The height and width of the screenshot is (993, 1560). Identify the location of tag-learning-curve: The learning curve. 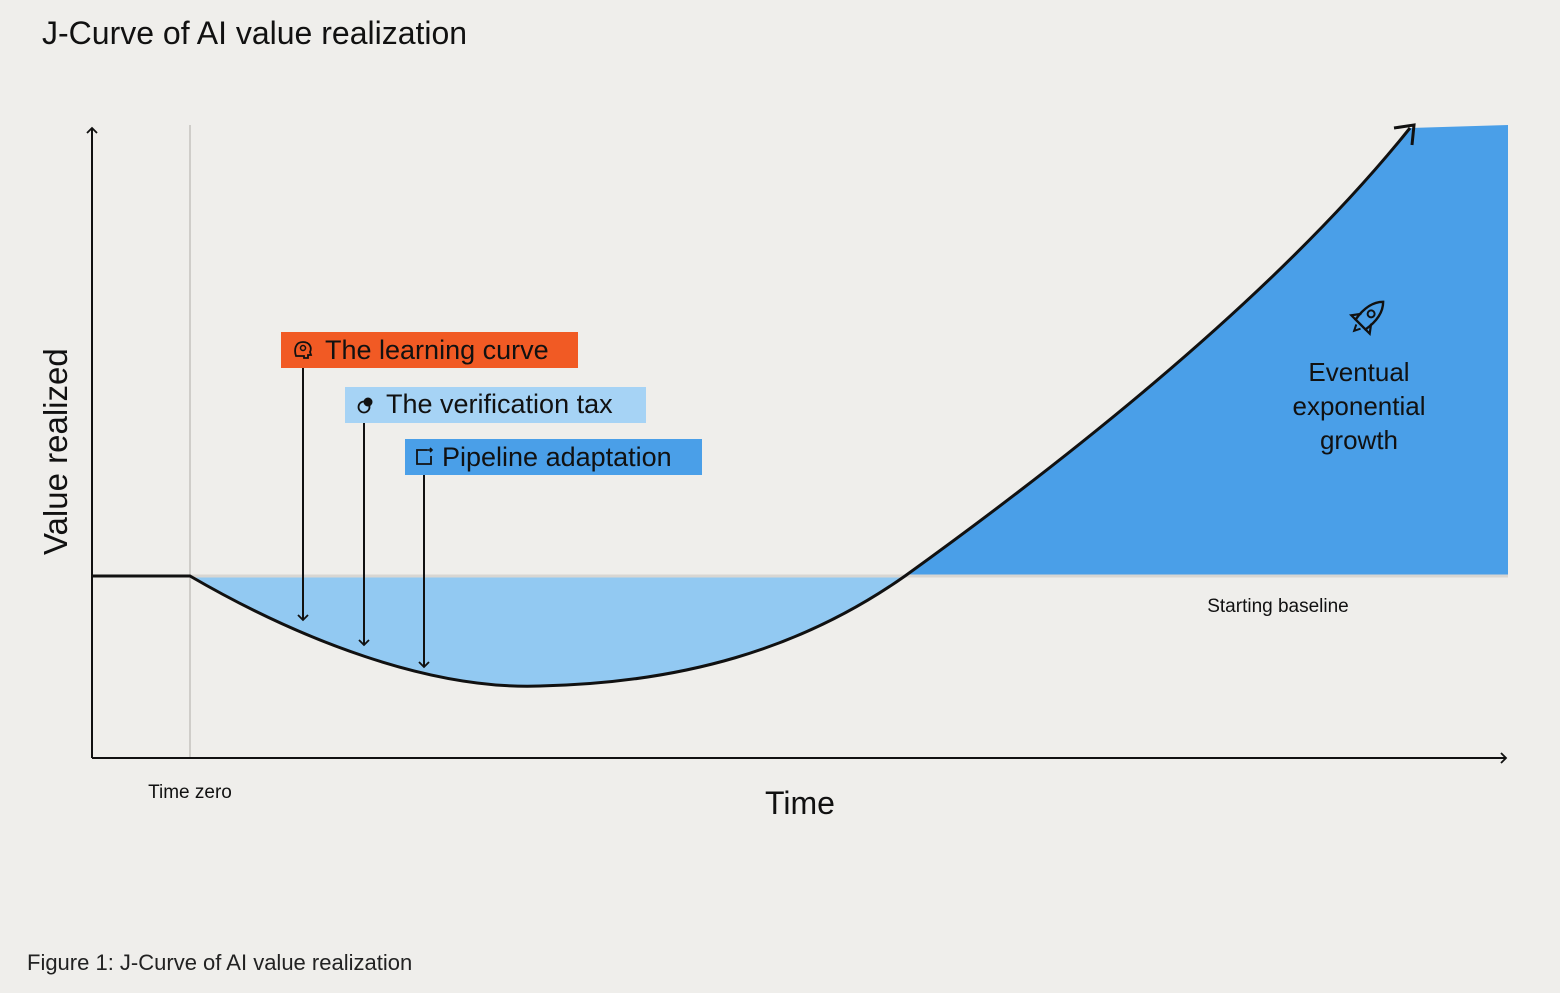
(429, 350).